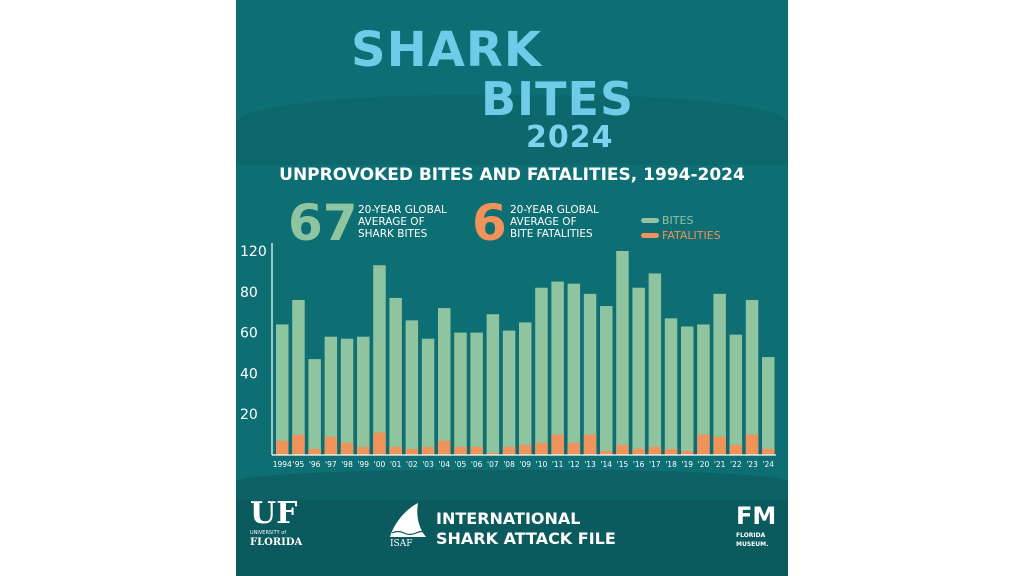  I want to click on x-tick-label: '24, so click(768, 464).